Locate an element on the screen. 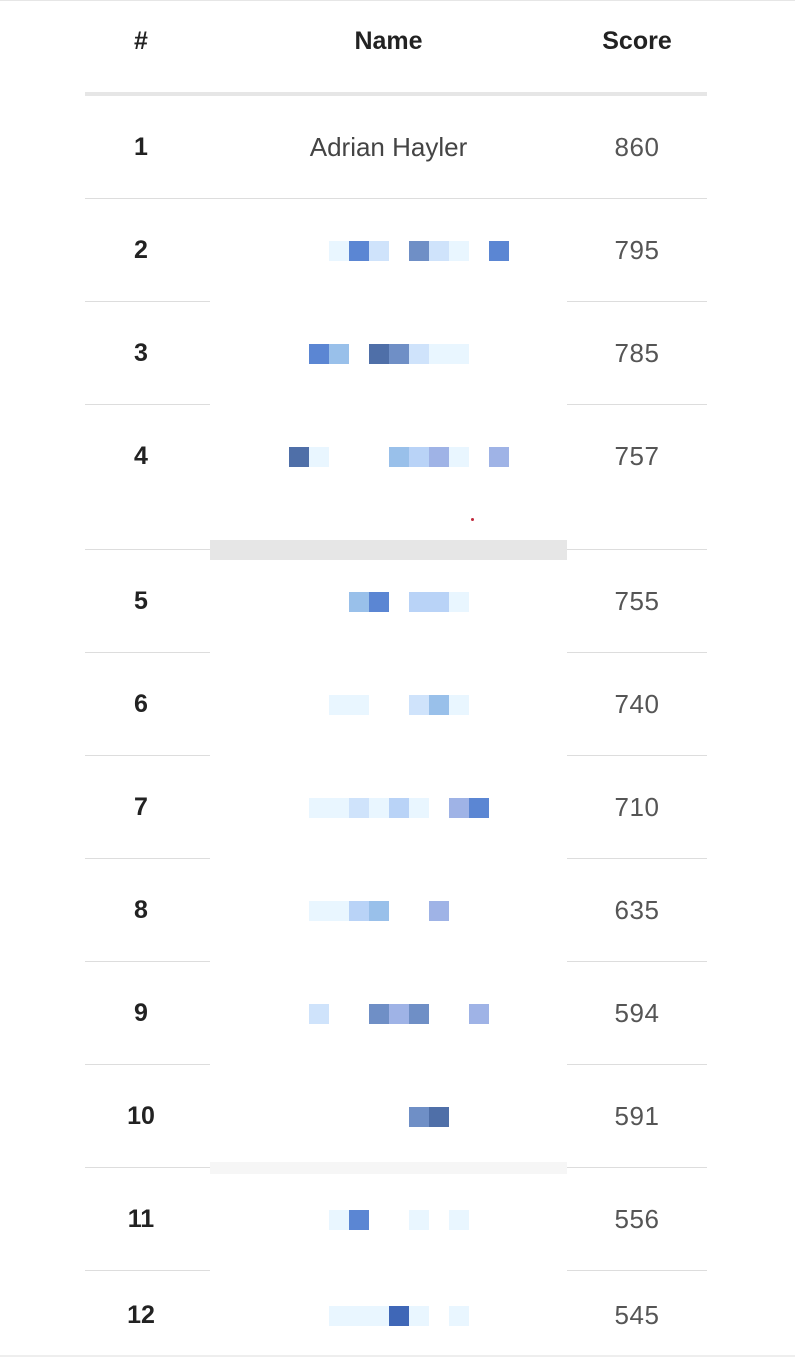 The height and width of the screenshot is (1360, 795). table-row: 3 785 is located at coordinates (396, 353).